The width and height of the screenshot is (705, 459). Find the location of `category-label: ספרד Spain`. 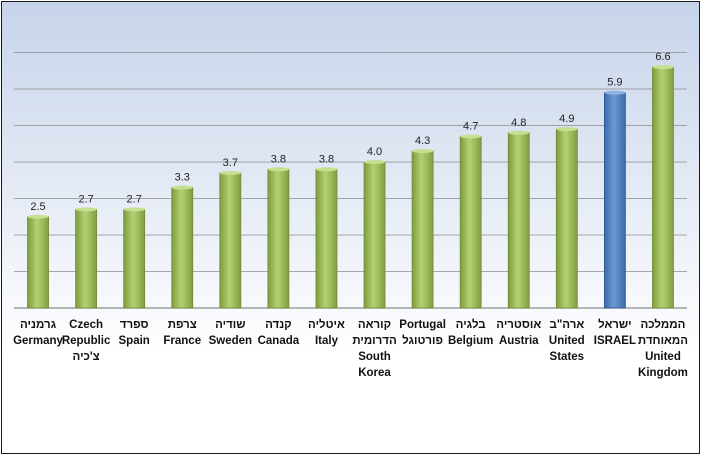

category-label: ספרד Spain is located at coordinates (134, 333).